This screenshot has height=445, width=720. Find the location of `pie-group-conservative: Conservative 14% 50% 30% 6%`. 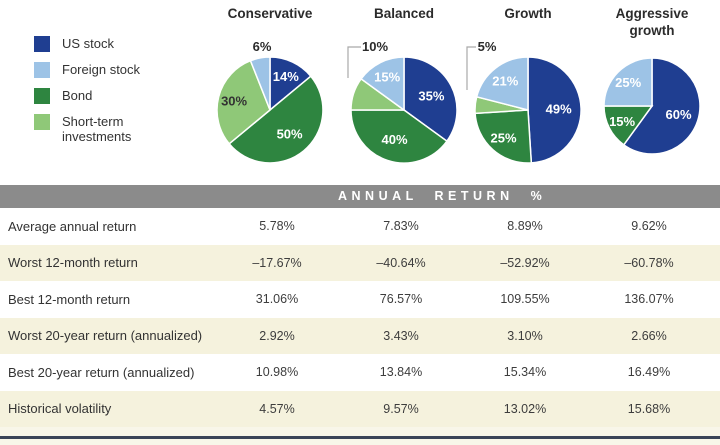

pie-group-conservative: Conservative 14% 50% 30% 6% is located at coordinates (270, 85).